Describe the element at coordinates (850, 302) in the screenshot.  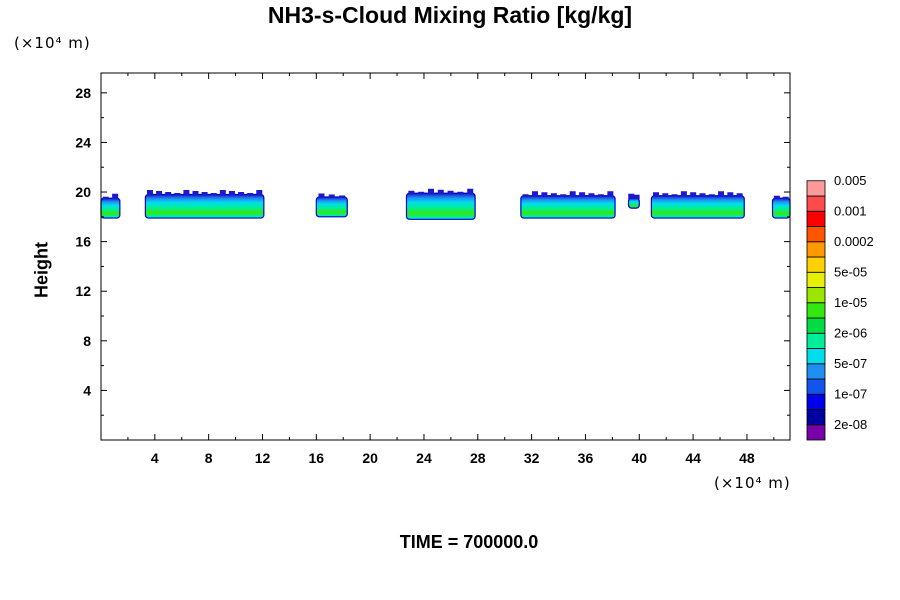
I see `colorbar-label: 1e-05` at that location.